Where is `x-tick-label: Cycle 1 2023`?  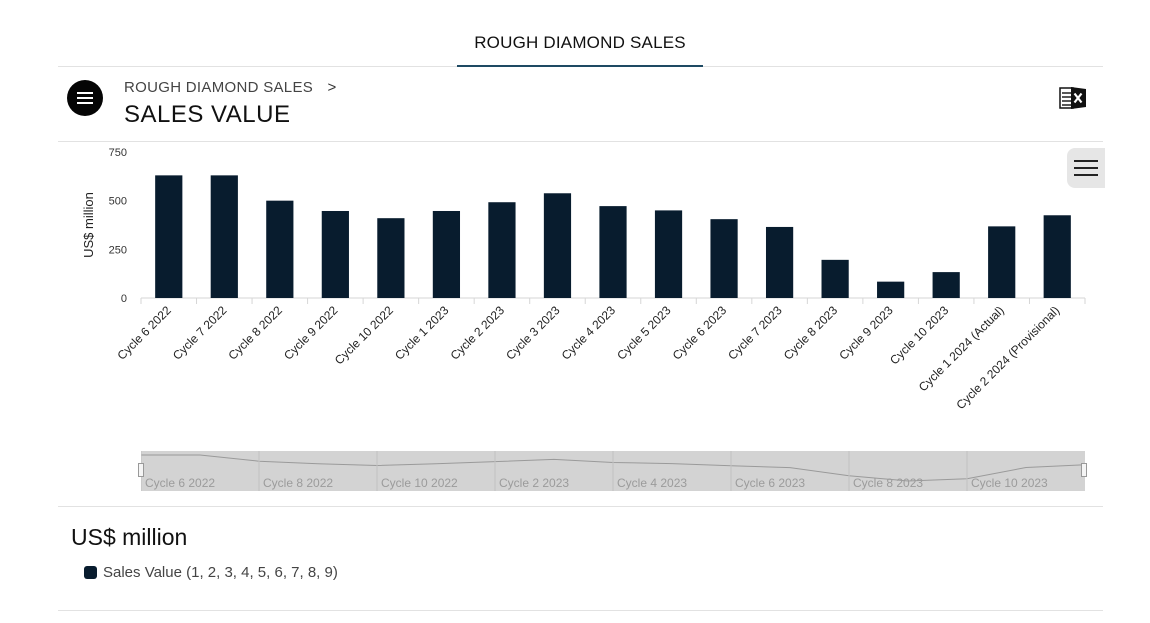
x-tick-label: Cycle 1 2023 is located at coordinates (422, 333).